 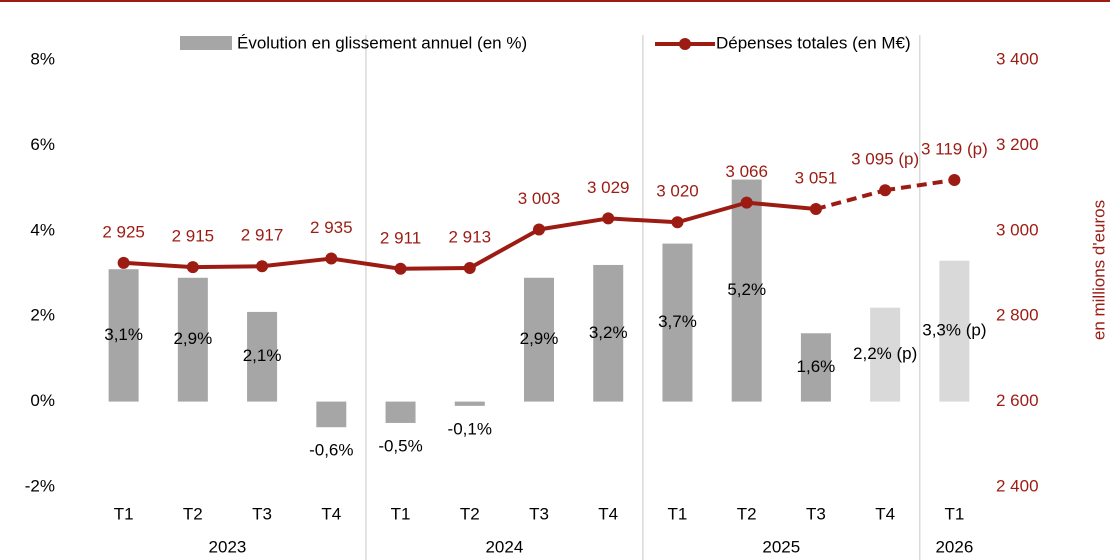 What do you see at coordinates (469, 236) in the screenshot?
I see `line-value-label: 2 913` at bounding box center [469, 236].